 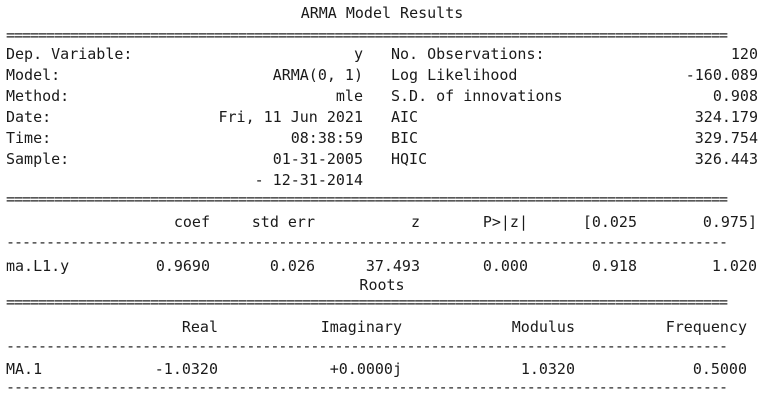 What do you see at coordinates (326, 138) in the screenshot?
I see `summary-left-value: 08:38:59` at bounding box center [326, 138].